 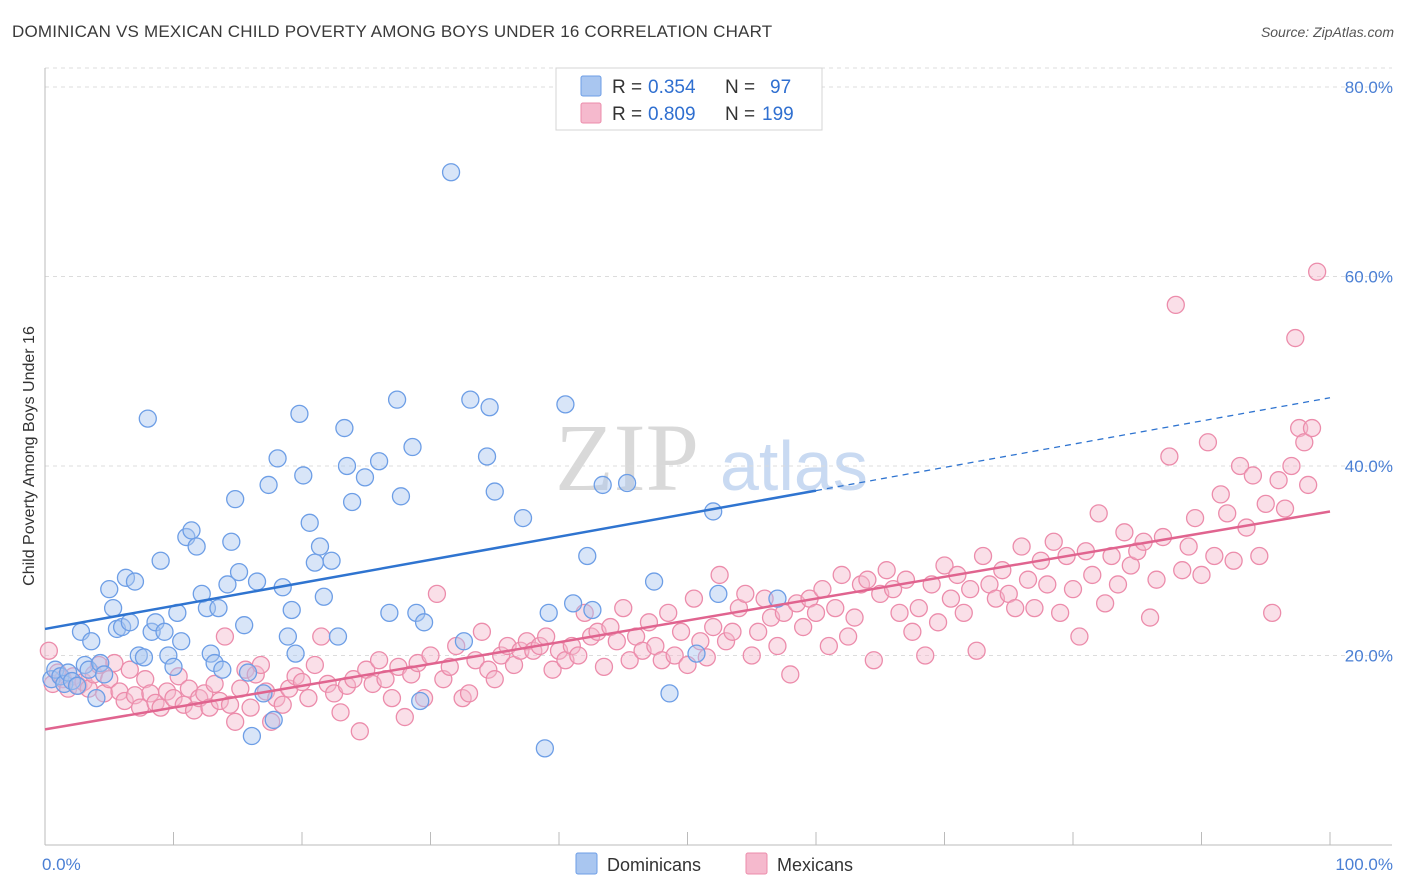 I want to click on y-axis-tick-labels: 20.0% 40.0% 60.0% 80.0%, so click(x=1369, y=372).